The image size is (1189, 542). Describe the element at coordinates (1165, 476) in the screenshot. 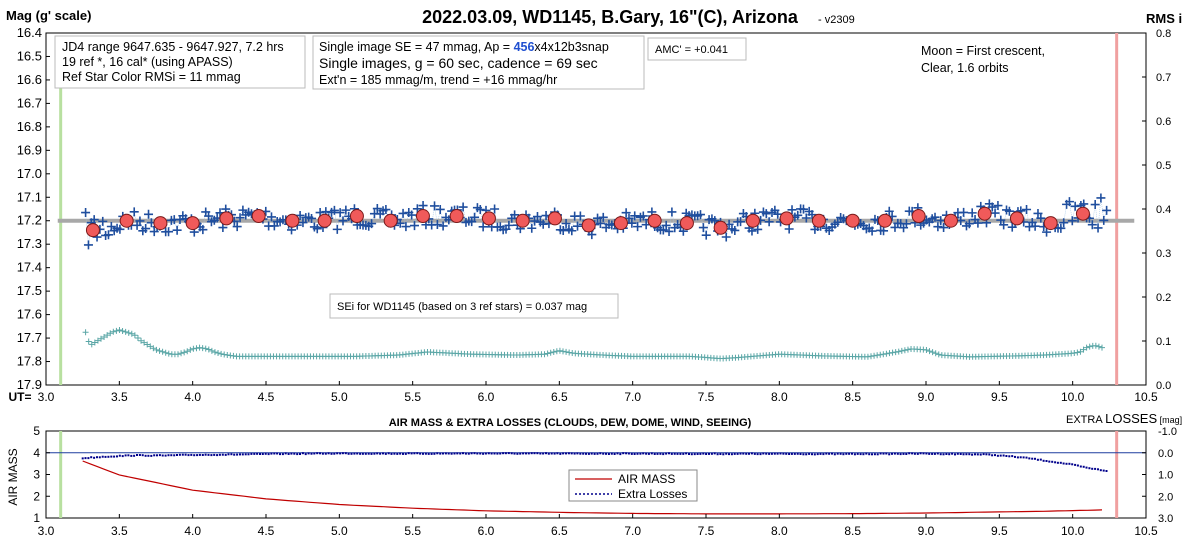

I see `bottom-ytick-right-label: 1.0` at that location.